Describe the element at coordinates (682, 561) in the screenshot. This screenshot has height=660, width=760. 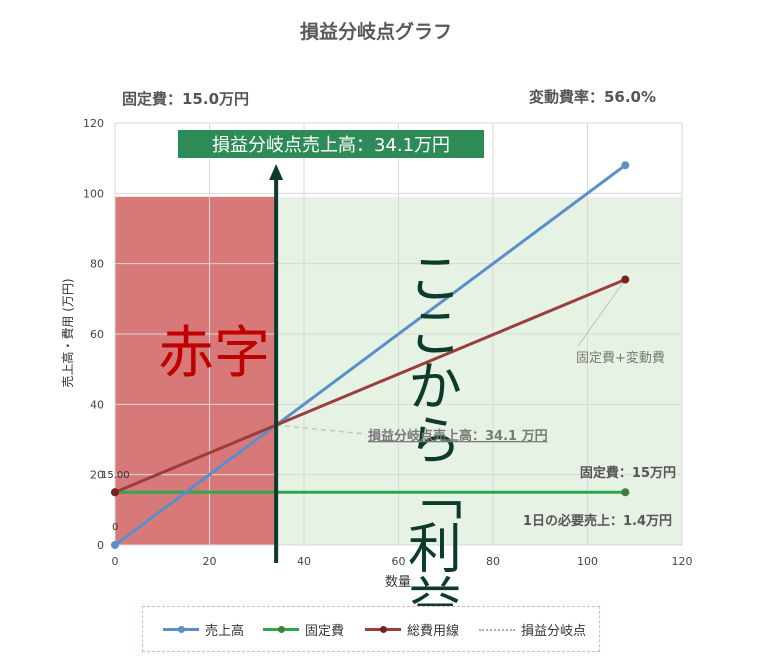
I see `x-tick-label: 120` at that location.